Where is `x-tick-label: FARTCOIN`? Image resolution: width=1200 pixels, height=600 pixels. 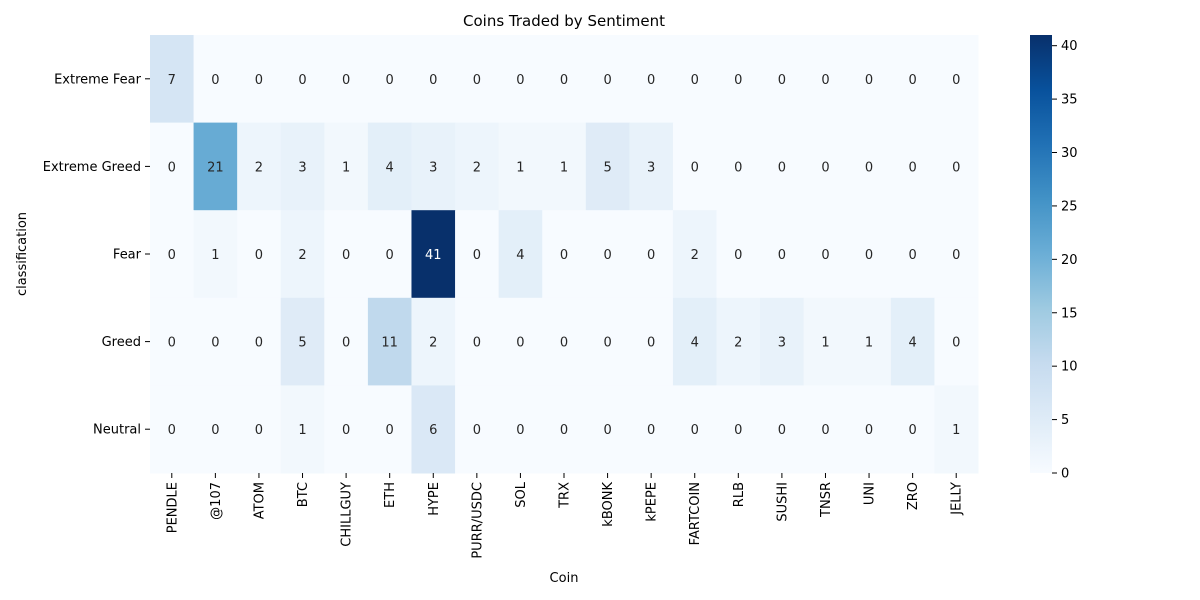
x-tick-label: FARTCOIN is located at coordinates (695, 513).